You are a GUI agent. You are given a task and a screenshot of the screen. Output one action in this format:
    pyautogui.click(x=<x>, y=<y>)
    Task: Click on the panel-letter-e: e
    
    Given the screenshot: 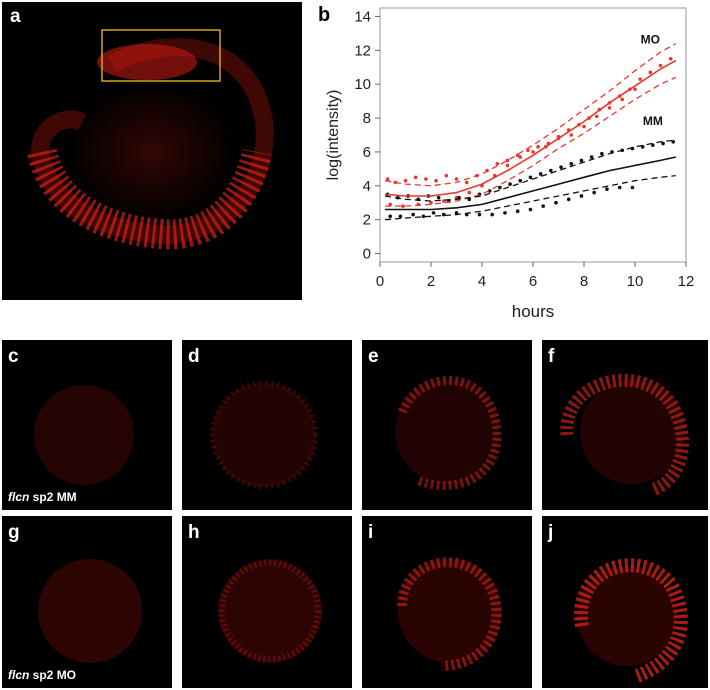 What is the action you would take?
    pyautogui.click(x=373, y=356)
    